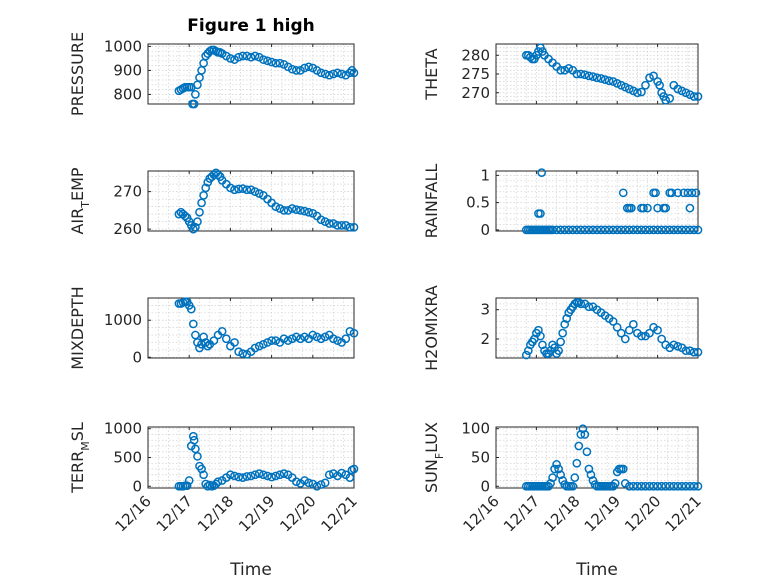 This screenshot has height=583, width=778. What do you see at coordinates (485, 230) in the screenshot?
I see `y-tick-label: 0` at bounding box center [485, 230].